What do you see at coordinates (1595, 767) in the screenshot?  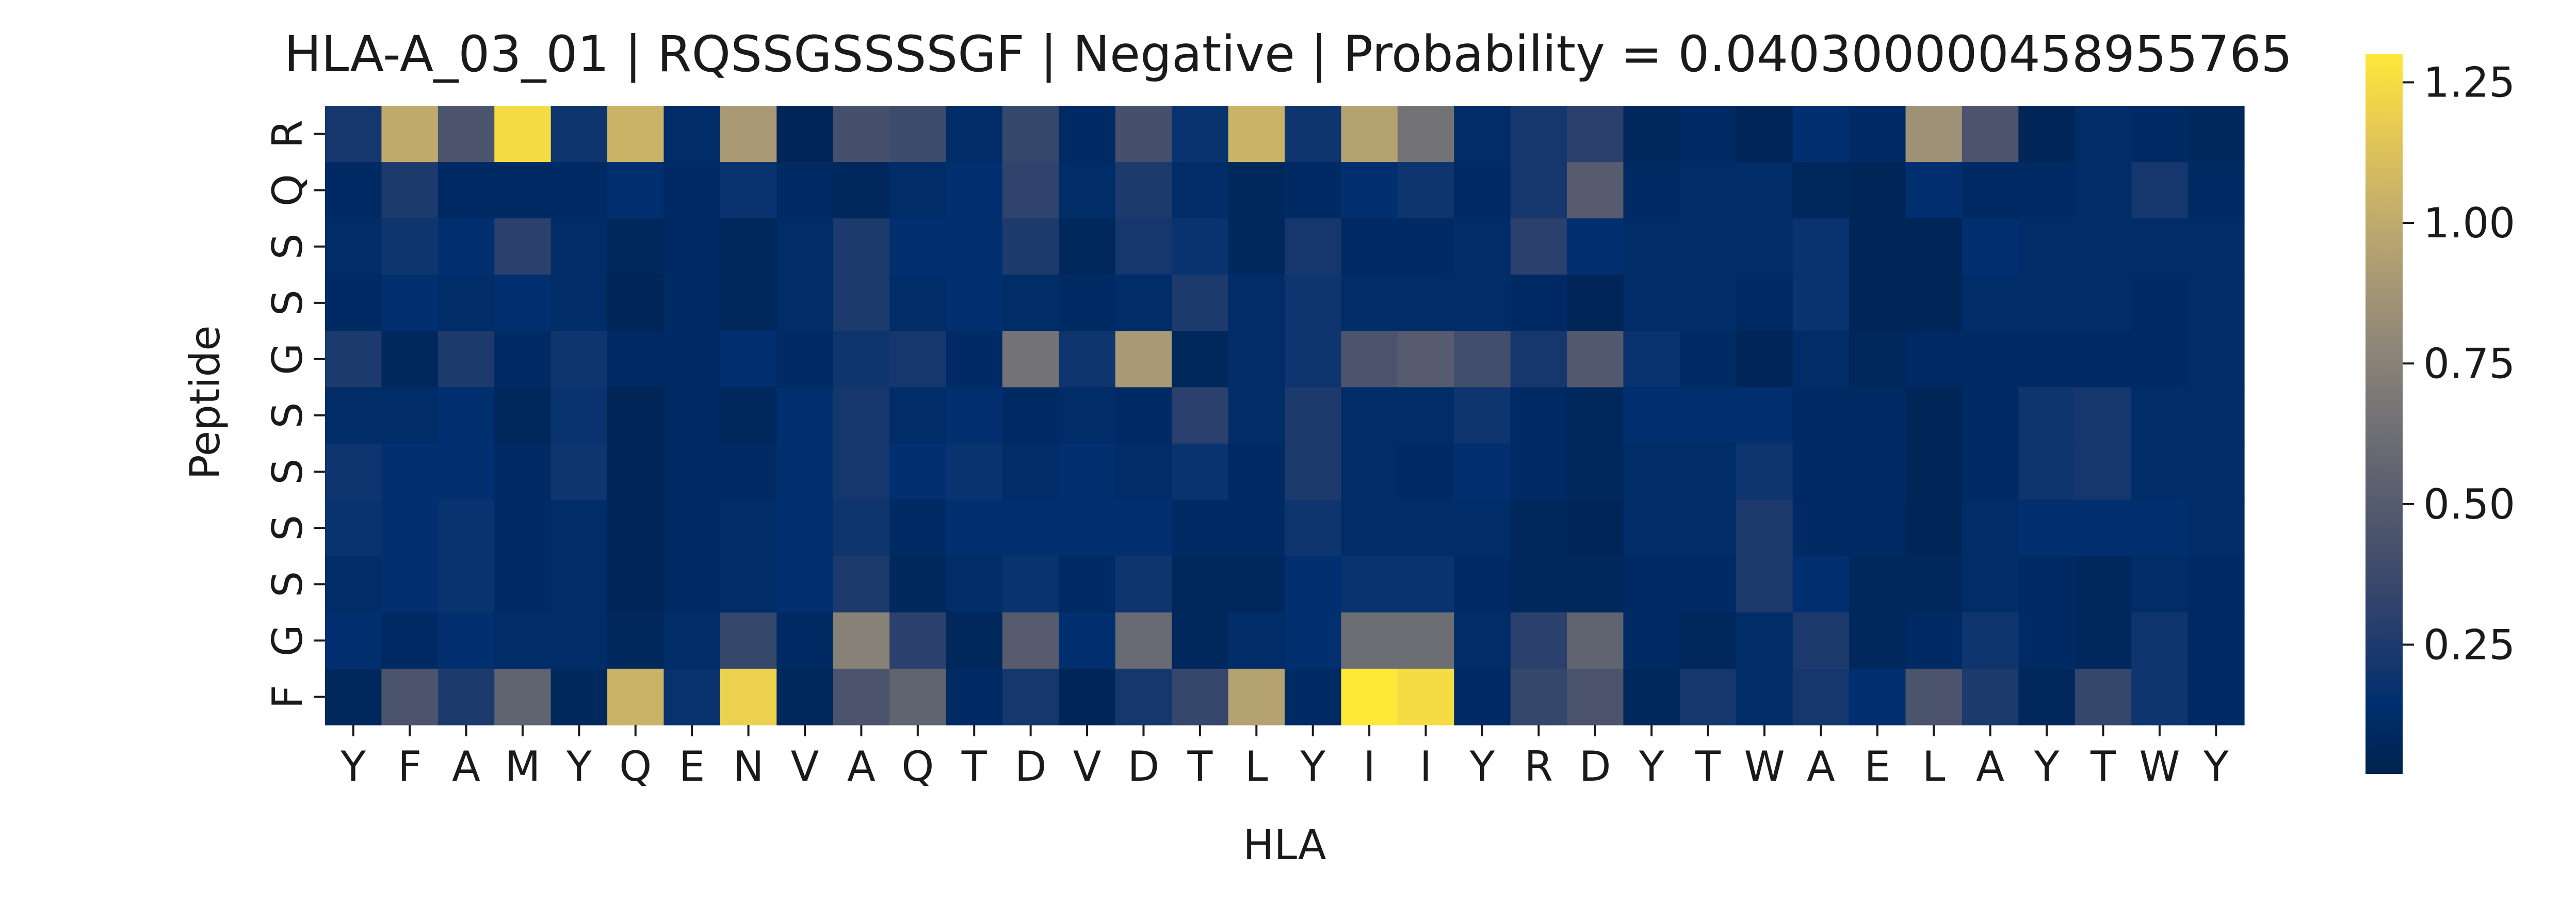 I see `x-tick-label: D` at bounding box center [1595, 767].